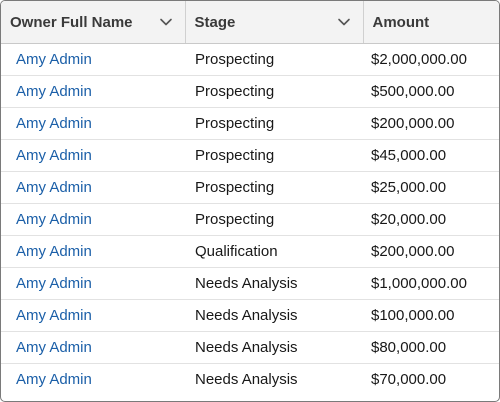  Describe the element at coordinates (273, 22) in the screenshot. I see `column-header-stage: Stage` at that location.